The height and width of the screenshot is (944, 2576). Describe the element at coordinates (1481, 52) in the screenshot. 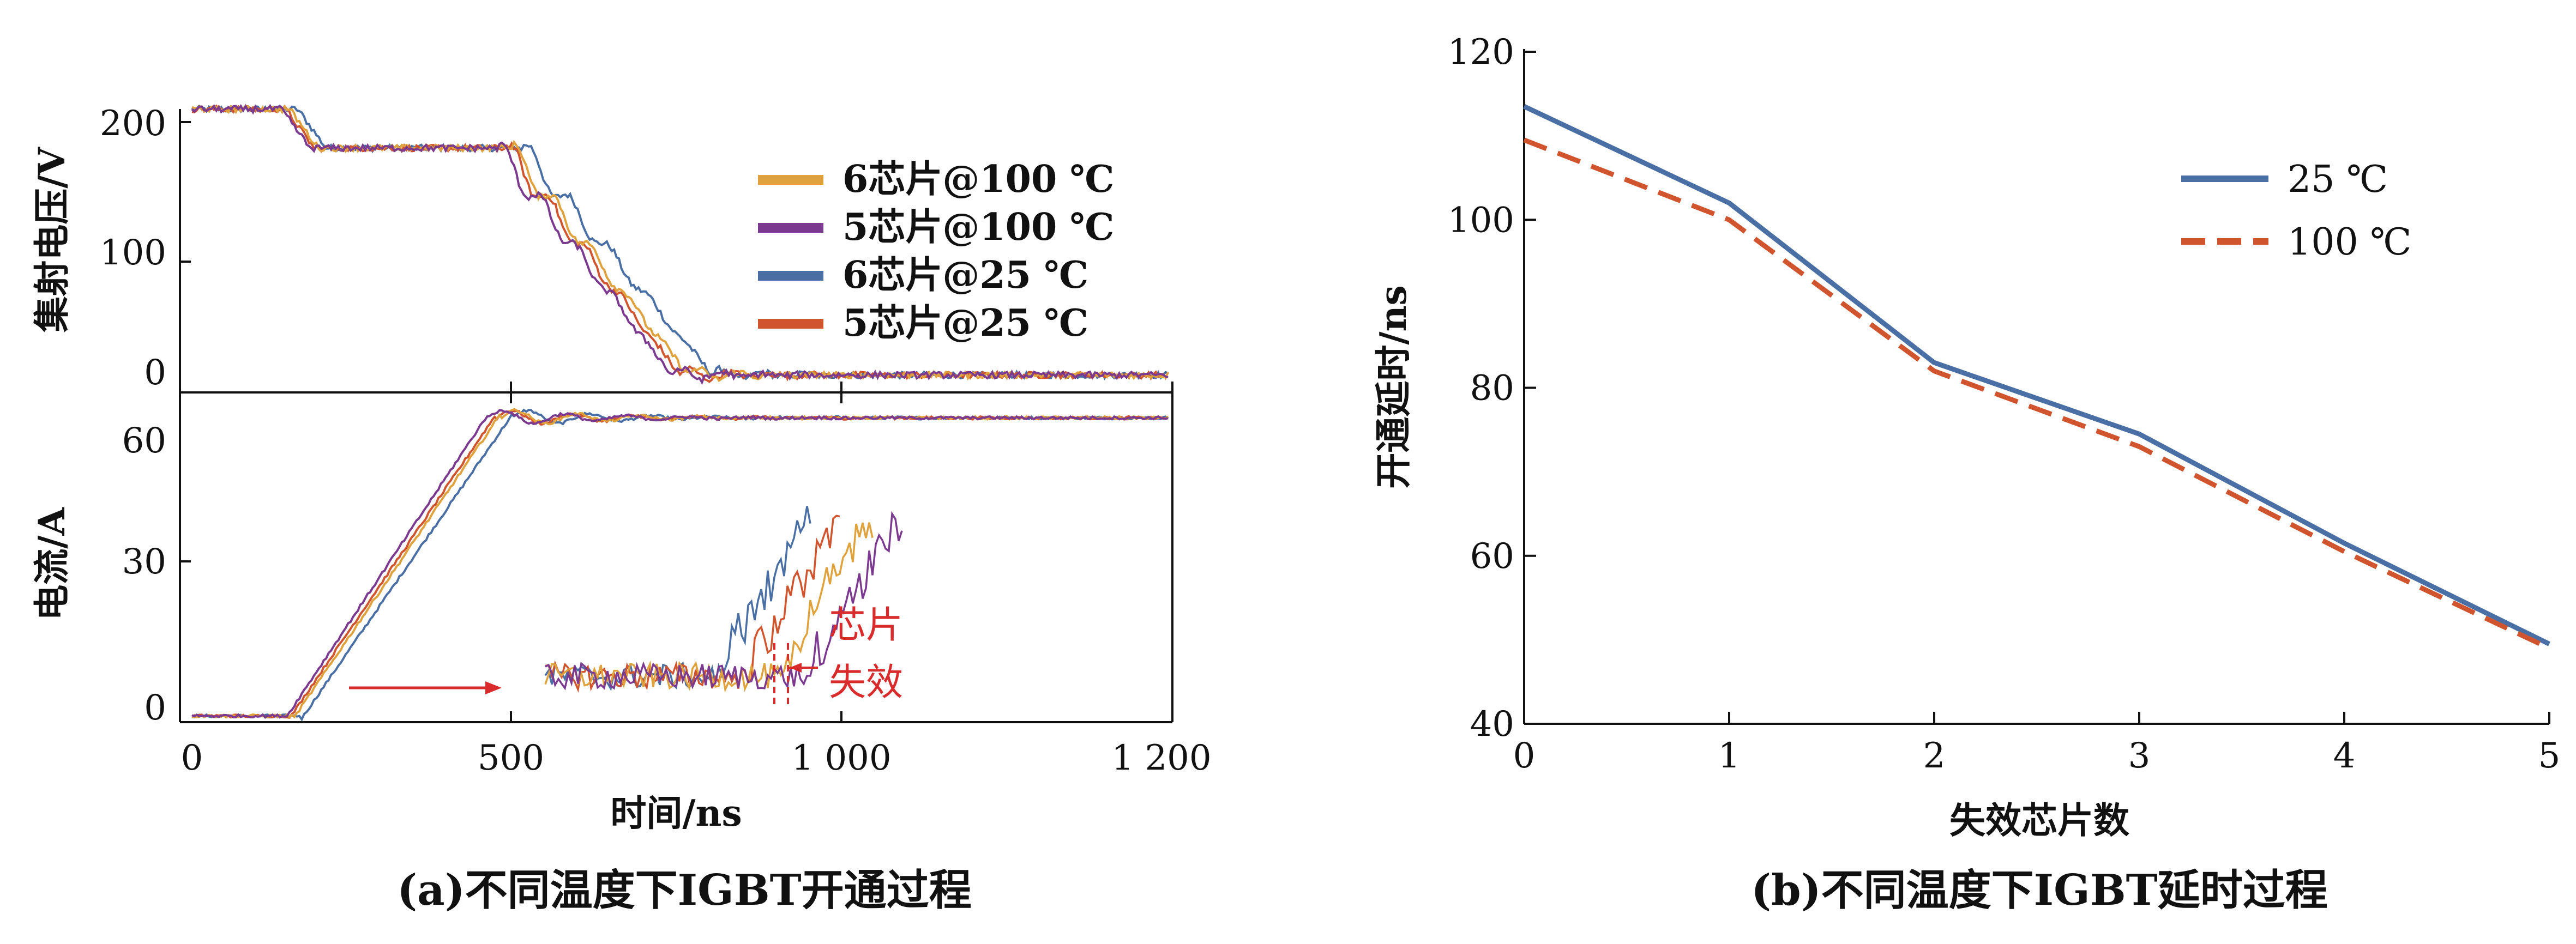

I see `b-y-tick-label: 120` at that location.